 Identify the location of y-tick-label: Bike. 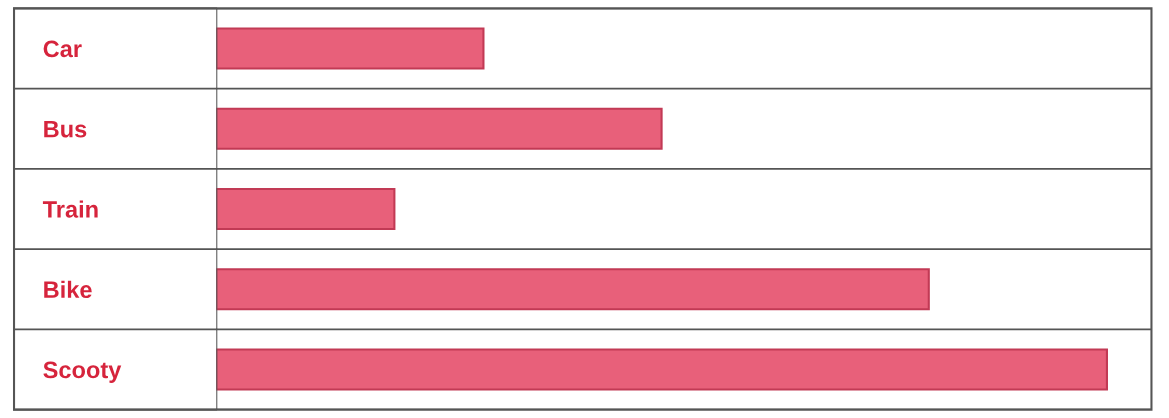
(68, 289).